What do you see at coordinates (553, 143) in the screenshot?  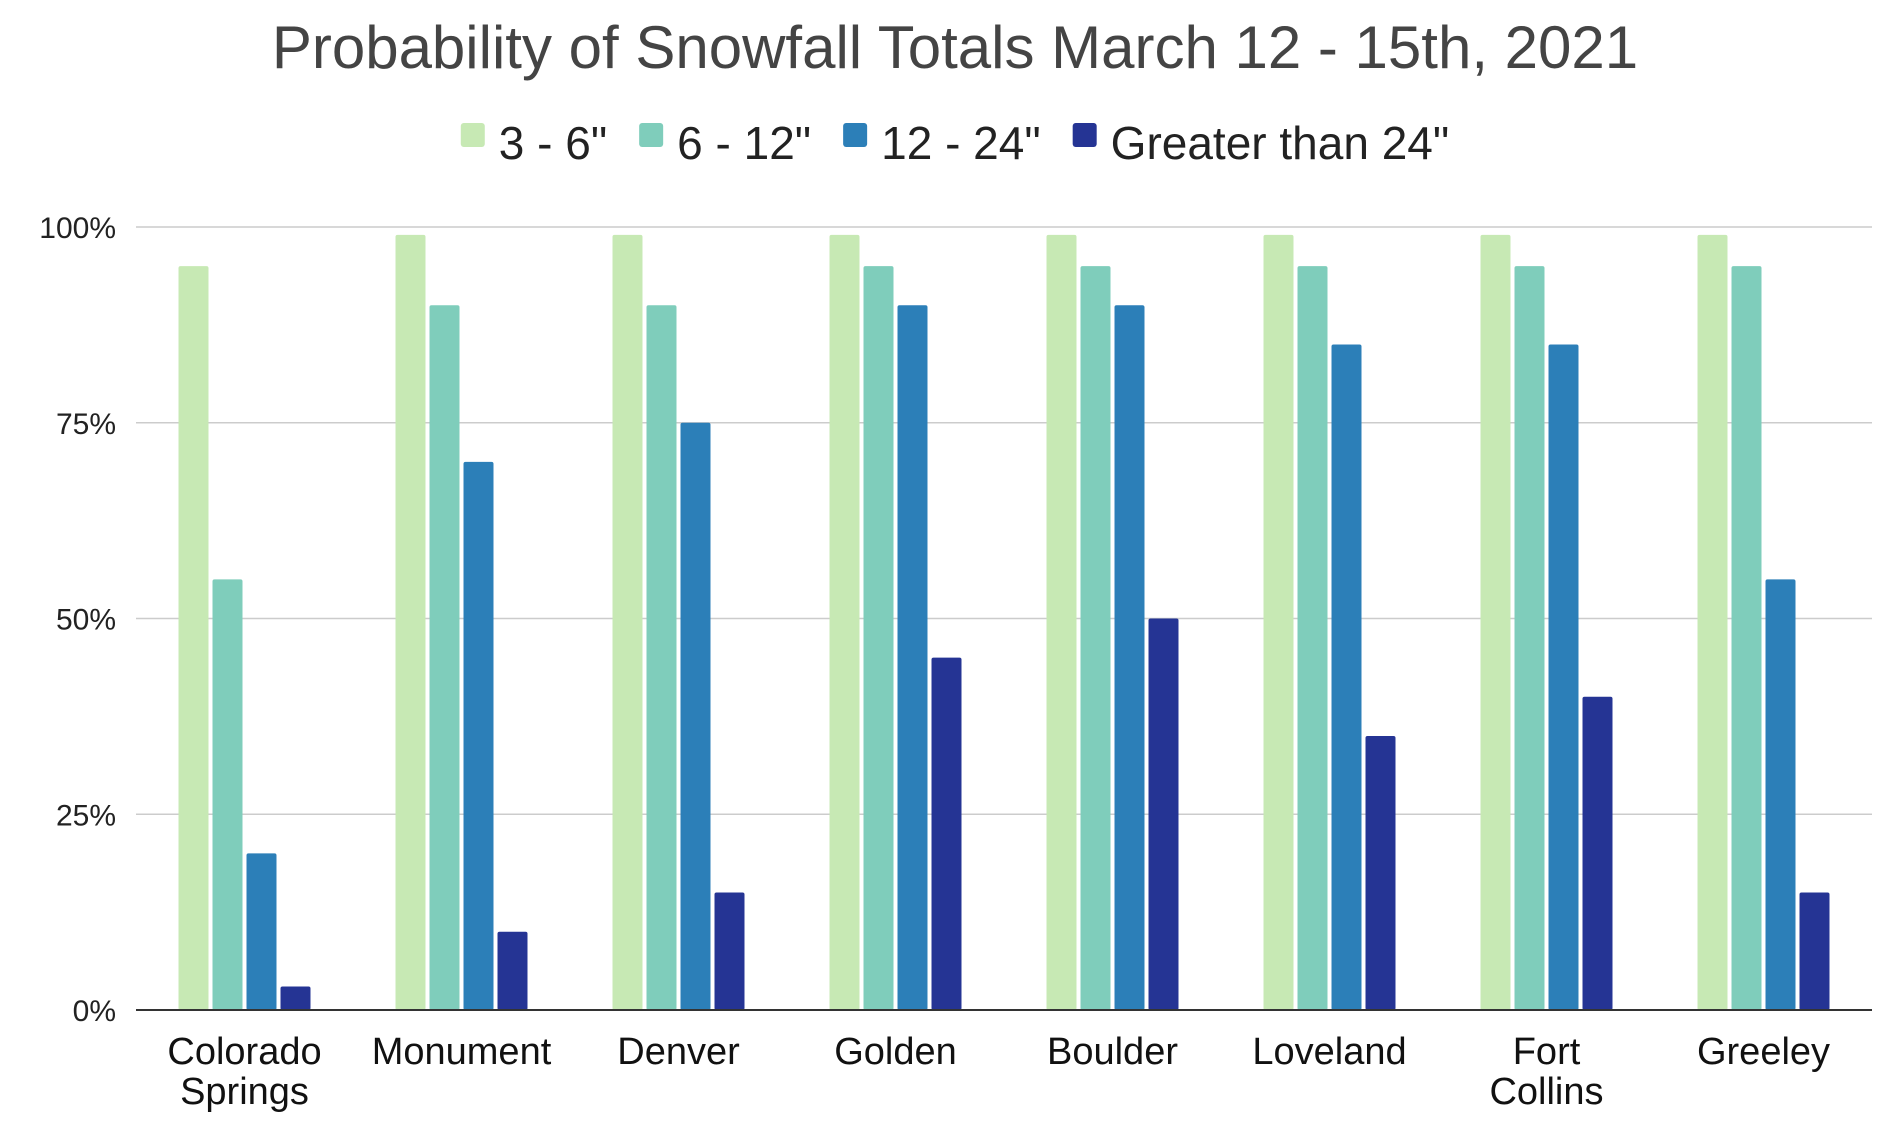 I see `legend-label: 3 - 6"` at bounding box center [553, 143].